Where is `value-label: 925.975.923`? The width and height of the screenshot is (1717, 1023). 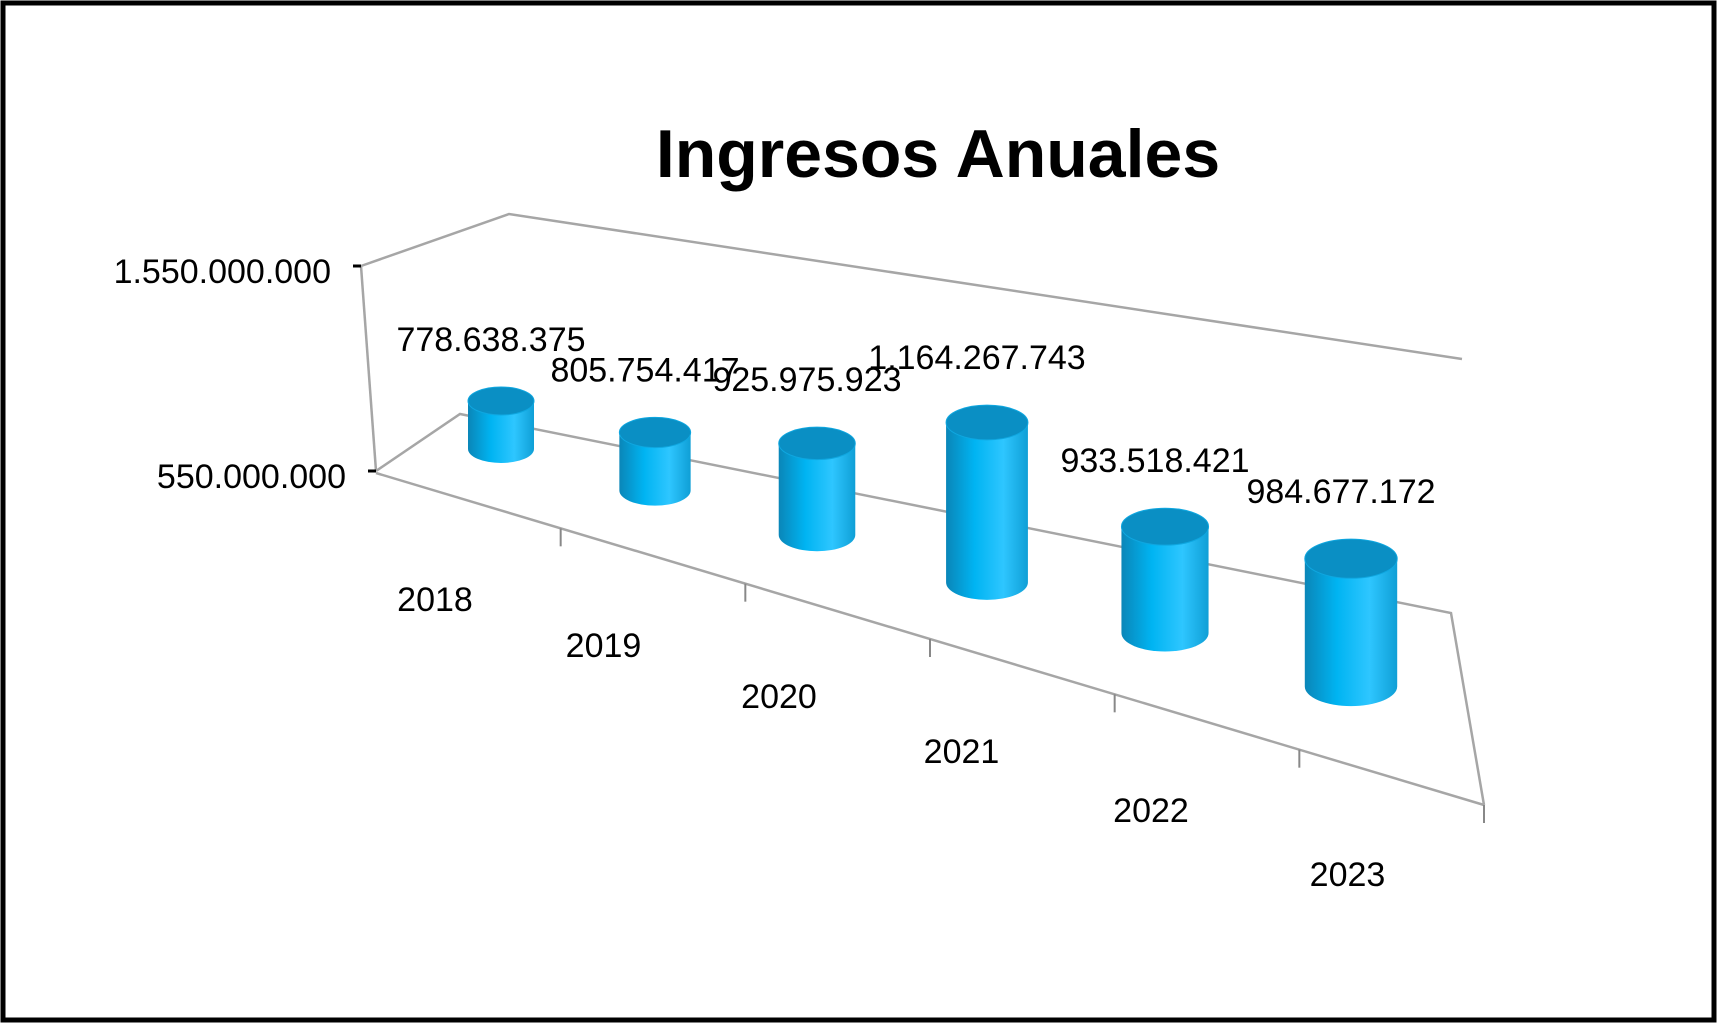 value-label: 925.975.923 is located at coordinates (806, 380).